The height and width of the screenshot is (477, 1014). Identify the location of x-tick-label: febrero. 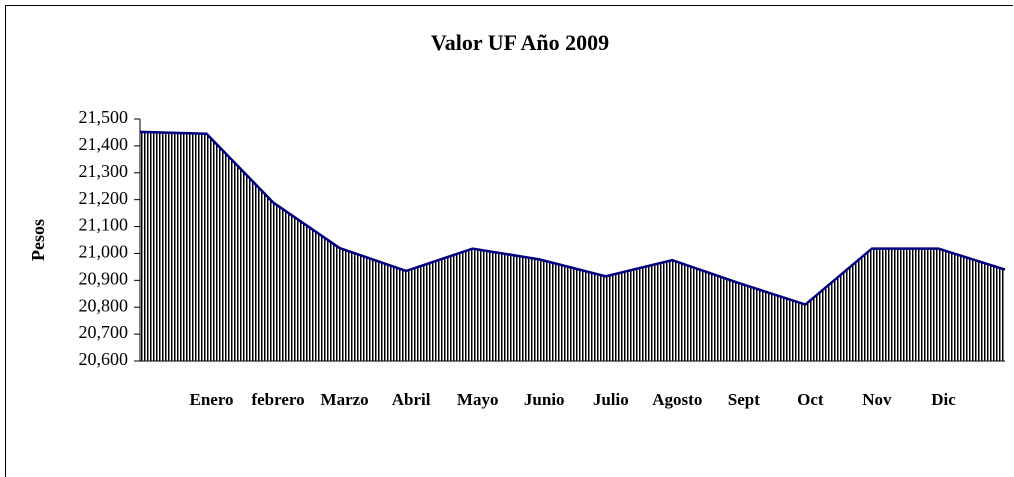
(277, 399).